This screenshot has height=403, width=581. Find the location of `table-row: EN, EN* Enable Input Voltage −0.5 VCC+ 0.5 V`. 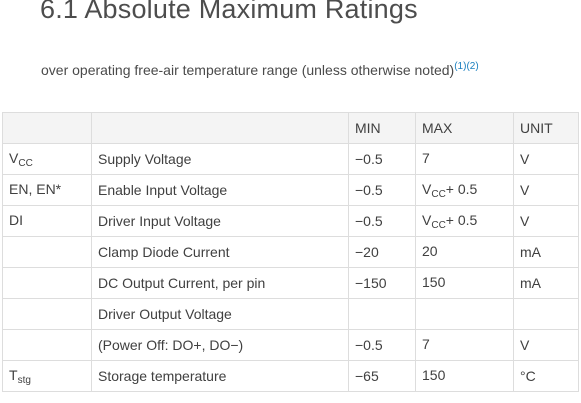

table-row: EN, EN* Enable Input Voltage −0.5 VCC+ 0.5 V is located at coordinates (290, 190).